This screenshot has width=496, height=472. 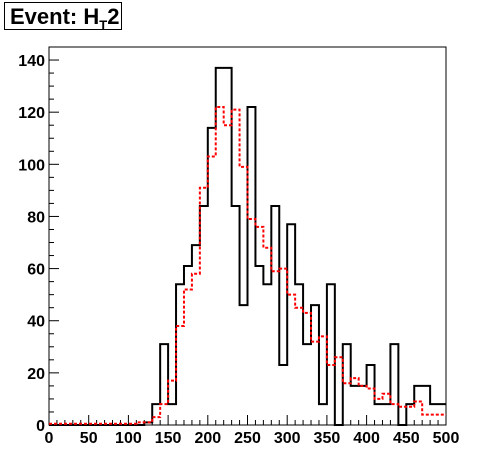 I want to click on x-tick-label: 200, so click(x=207, y=438).